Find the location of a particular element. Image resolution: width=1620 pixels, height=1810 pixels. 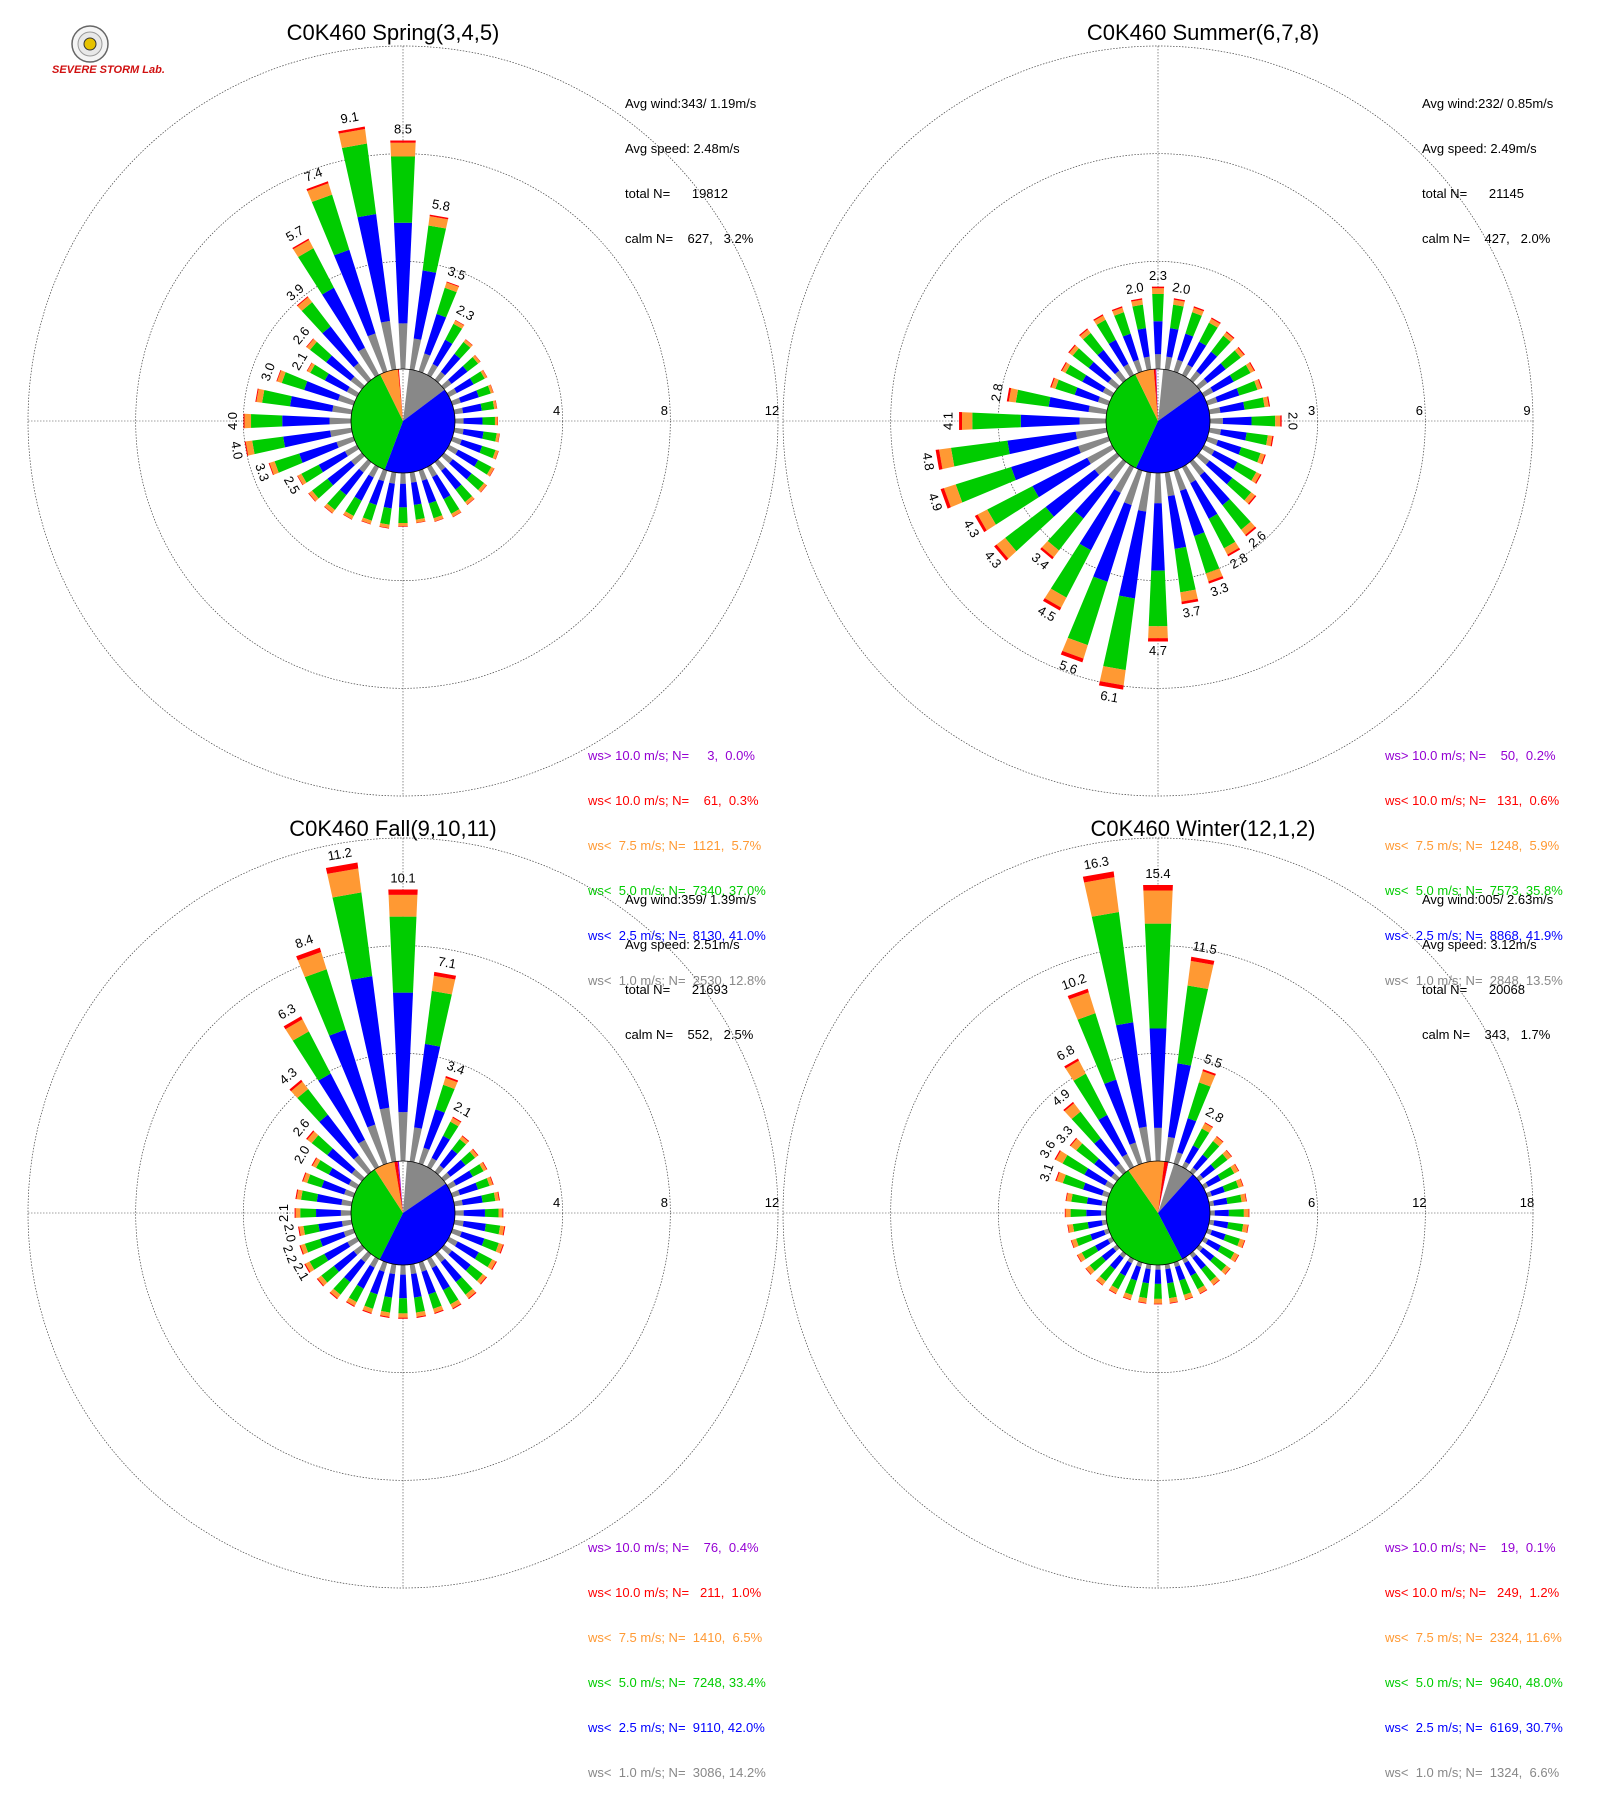

bar-value-label: 2.3 is located at coordinates (465, 313).